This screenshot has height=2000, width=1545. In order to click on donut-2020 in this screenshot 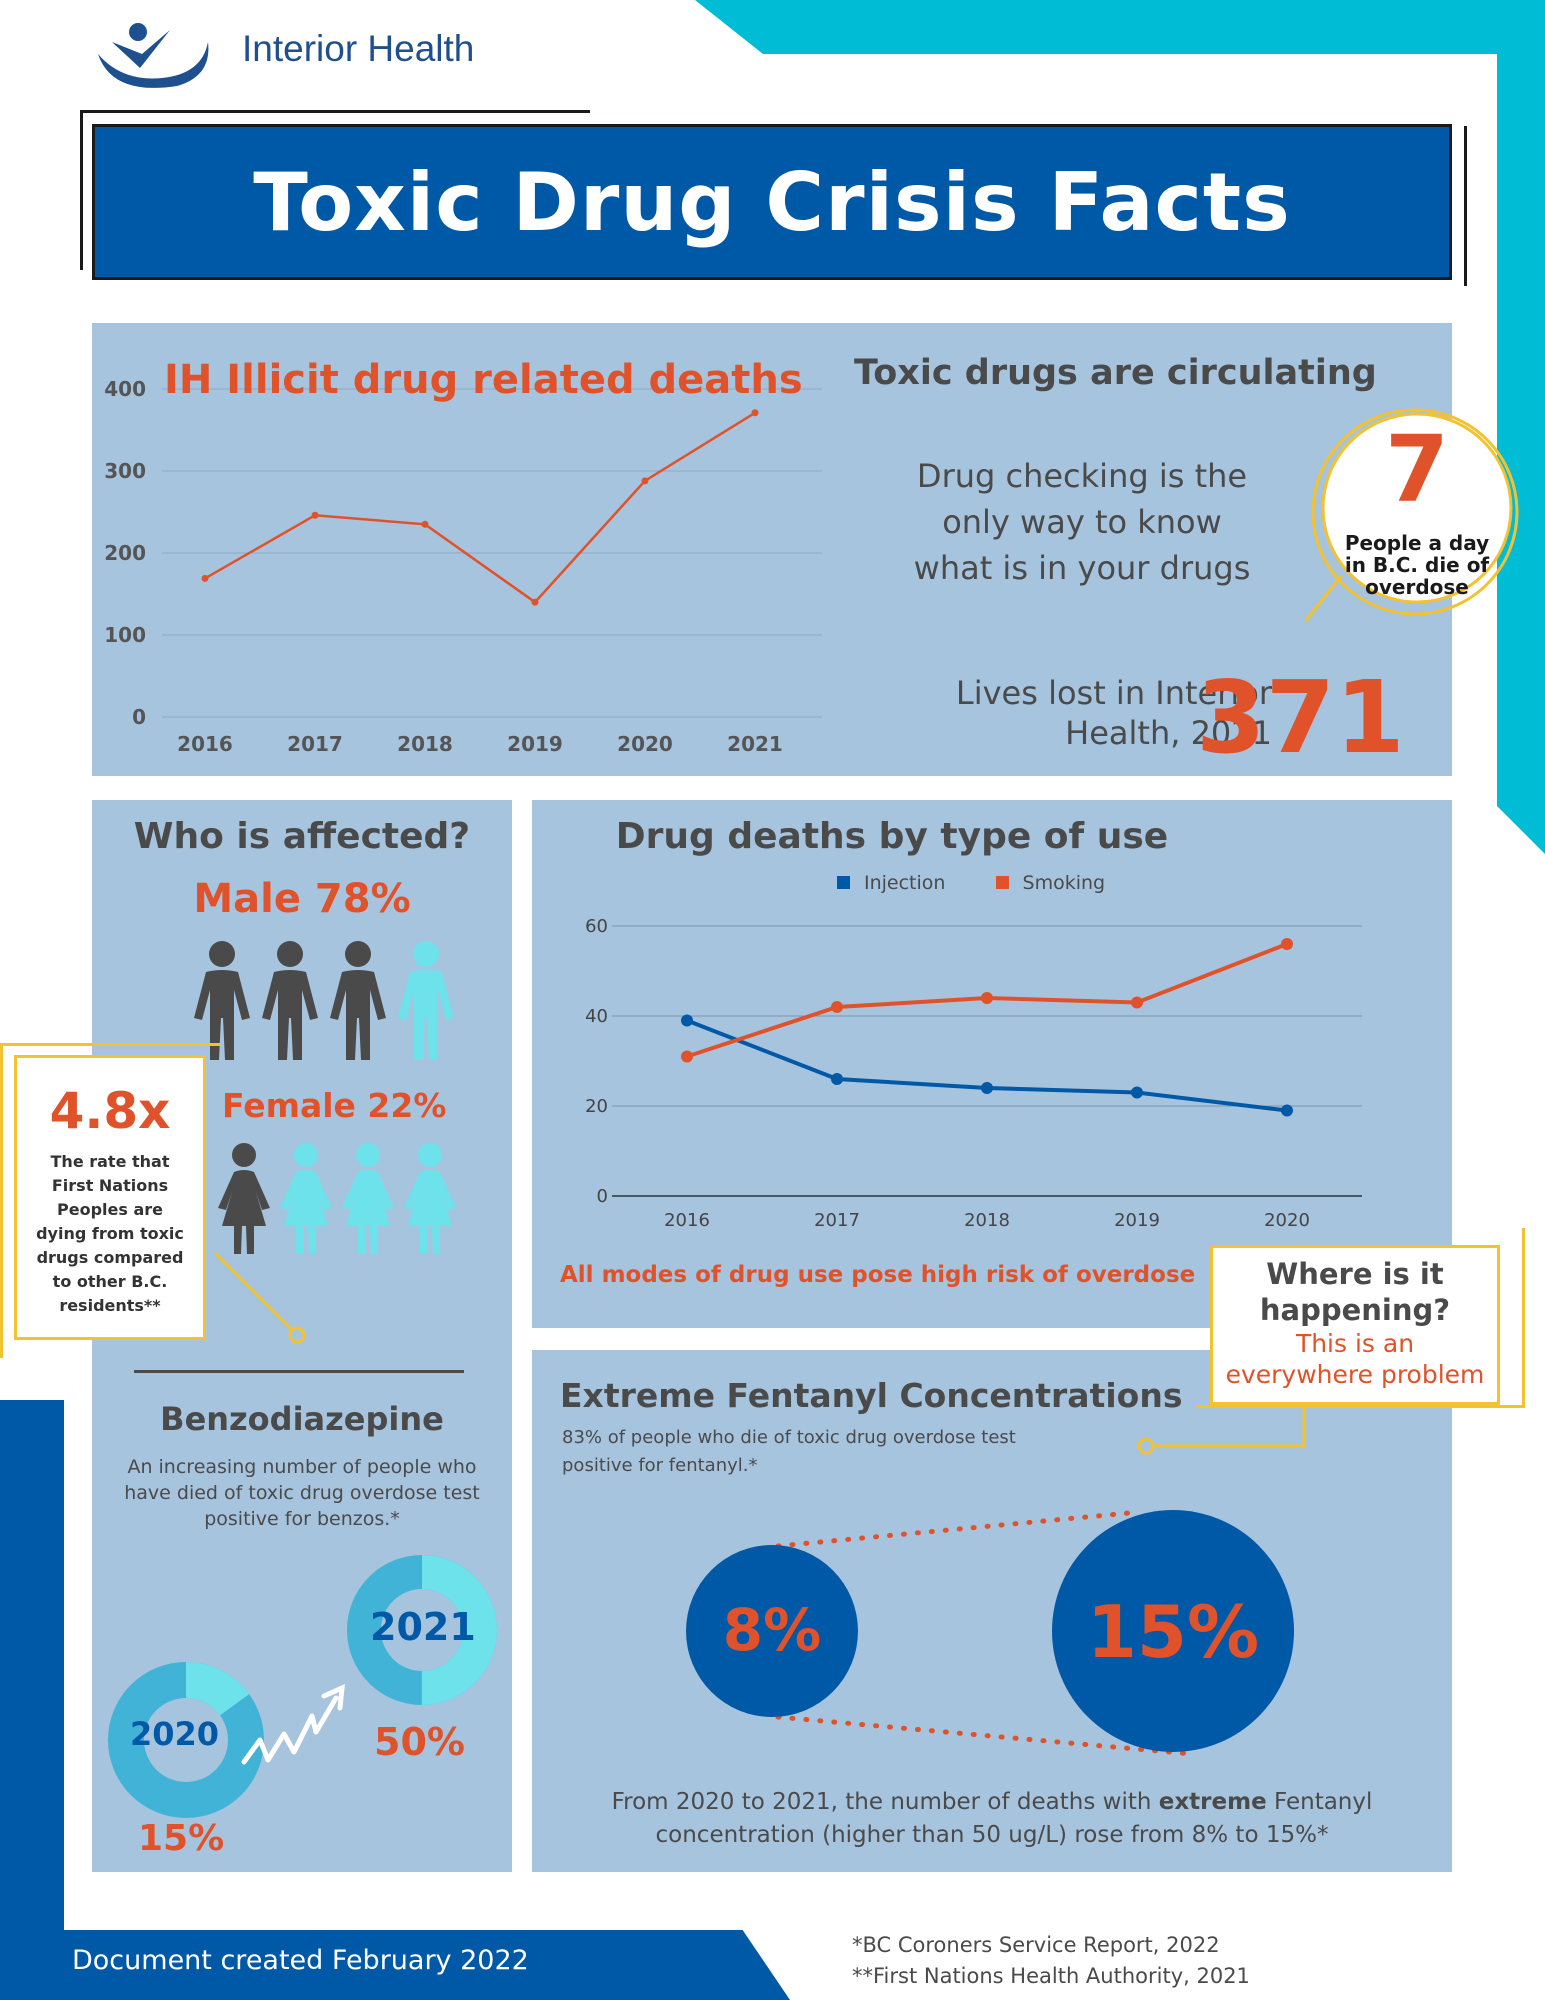, I will do `click(186, 1740)`.